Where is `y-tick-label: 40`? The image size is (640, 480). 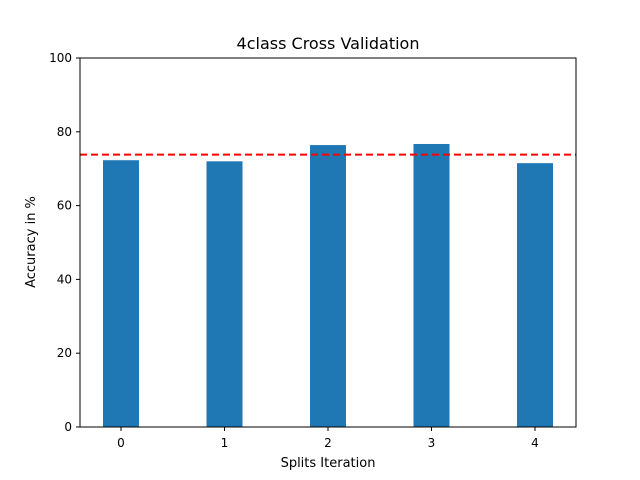
y-tick-label: 40 is located at coordinates (64, 279).